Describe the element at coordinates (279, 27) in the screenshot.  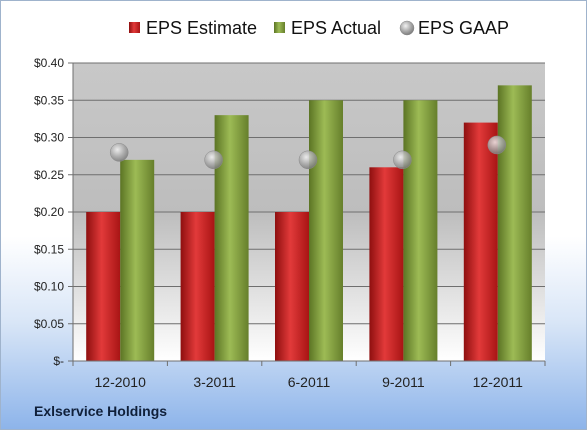
I see `legend-swatch-eps-actual` at that location.